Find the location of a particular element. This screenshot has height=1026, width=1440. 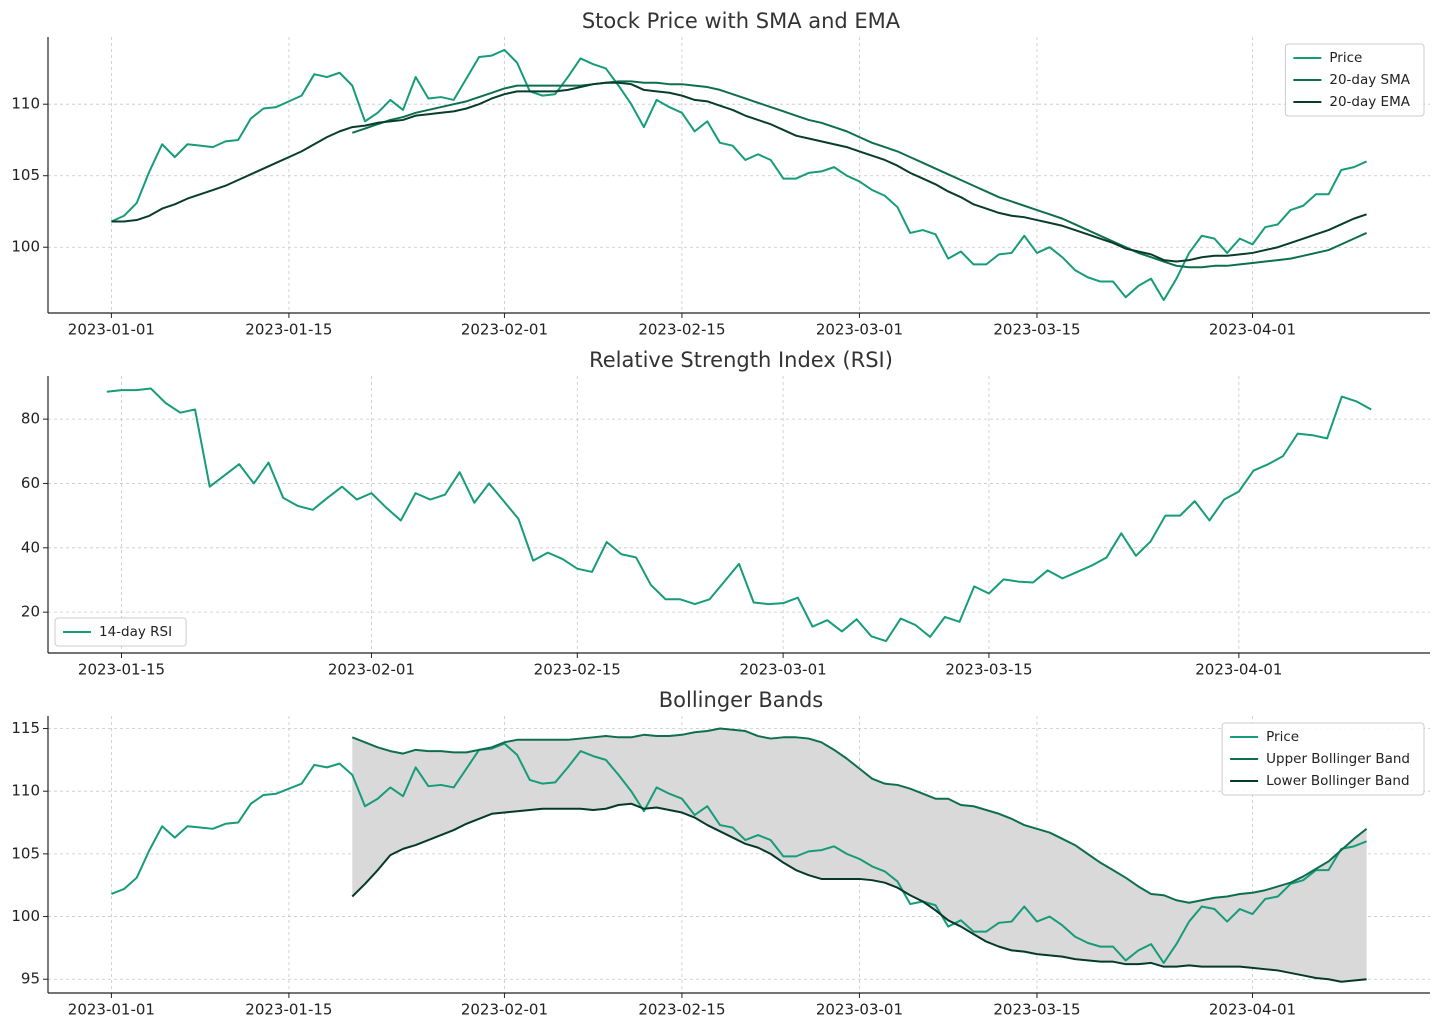

y-tick-label: 80 is located at coordinates (30, 419).